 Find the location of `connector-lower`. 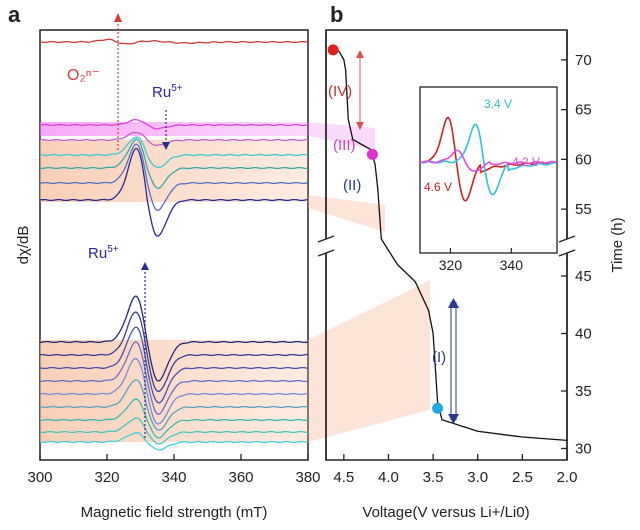

connector-lower is located at coordinates (369, 361).